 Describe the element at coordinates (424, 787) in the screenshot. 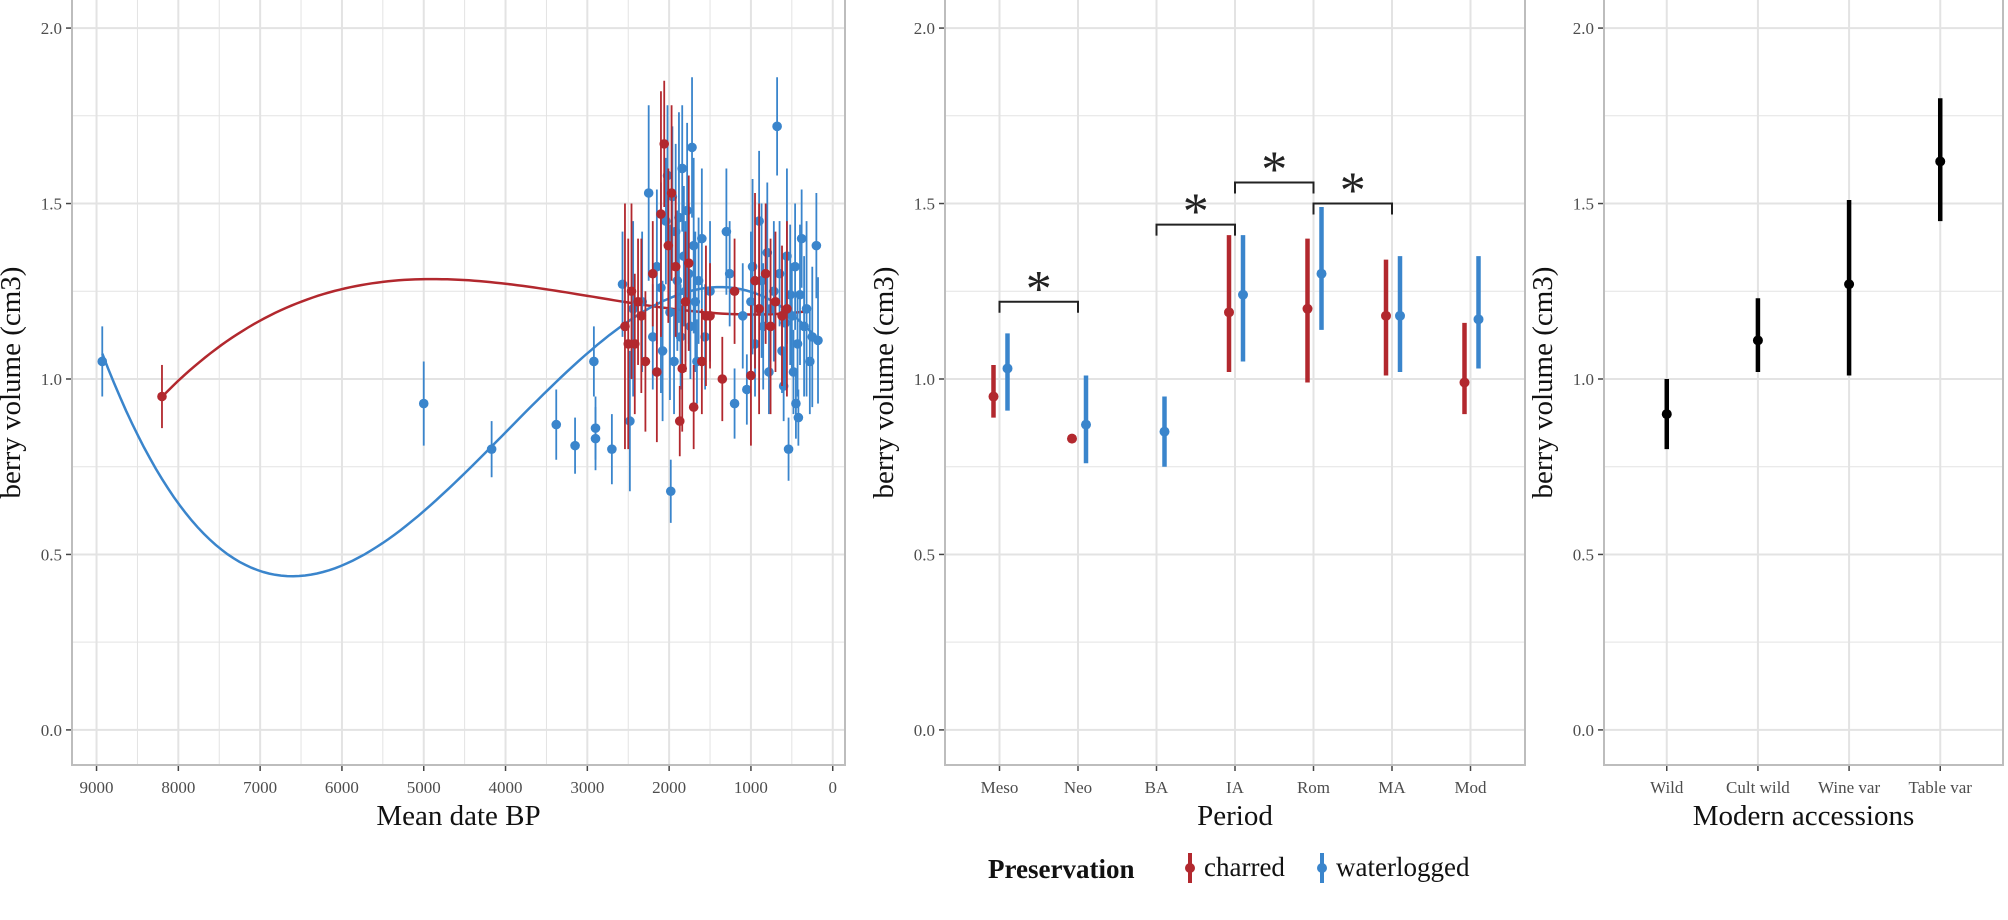

I see `x-tick-label: 5000` at that location.